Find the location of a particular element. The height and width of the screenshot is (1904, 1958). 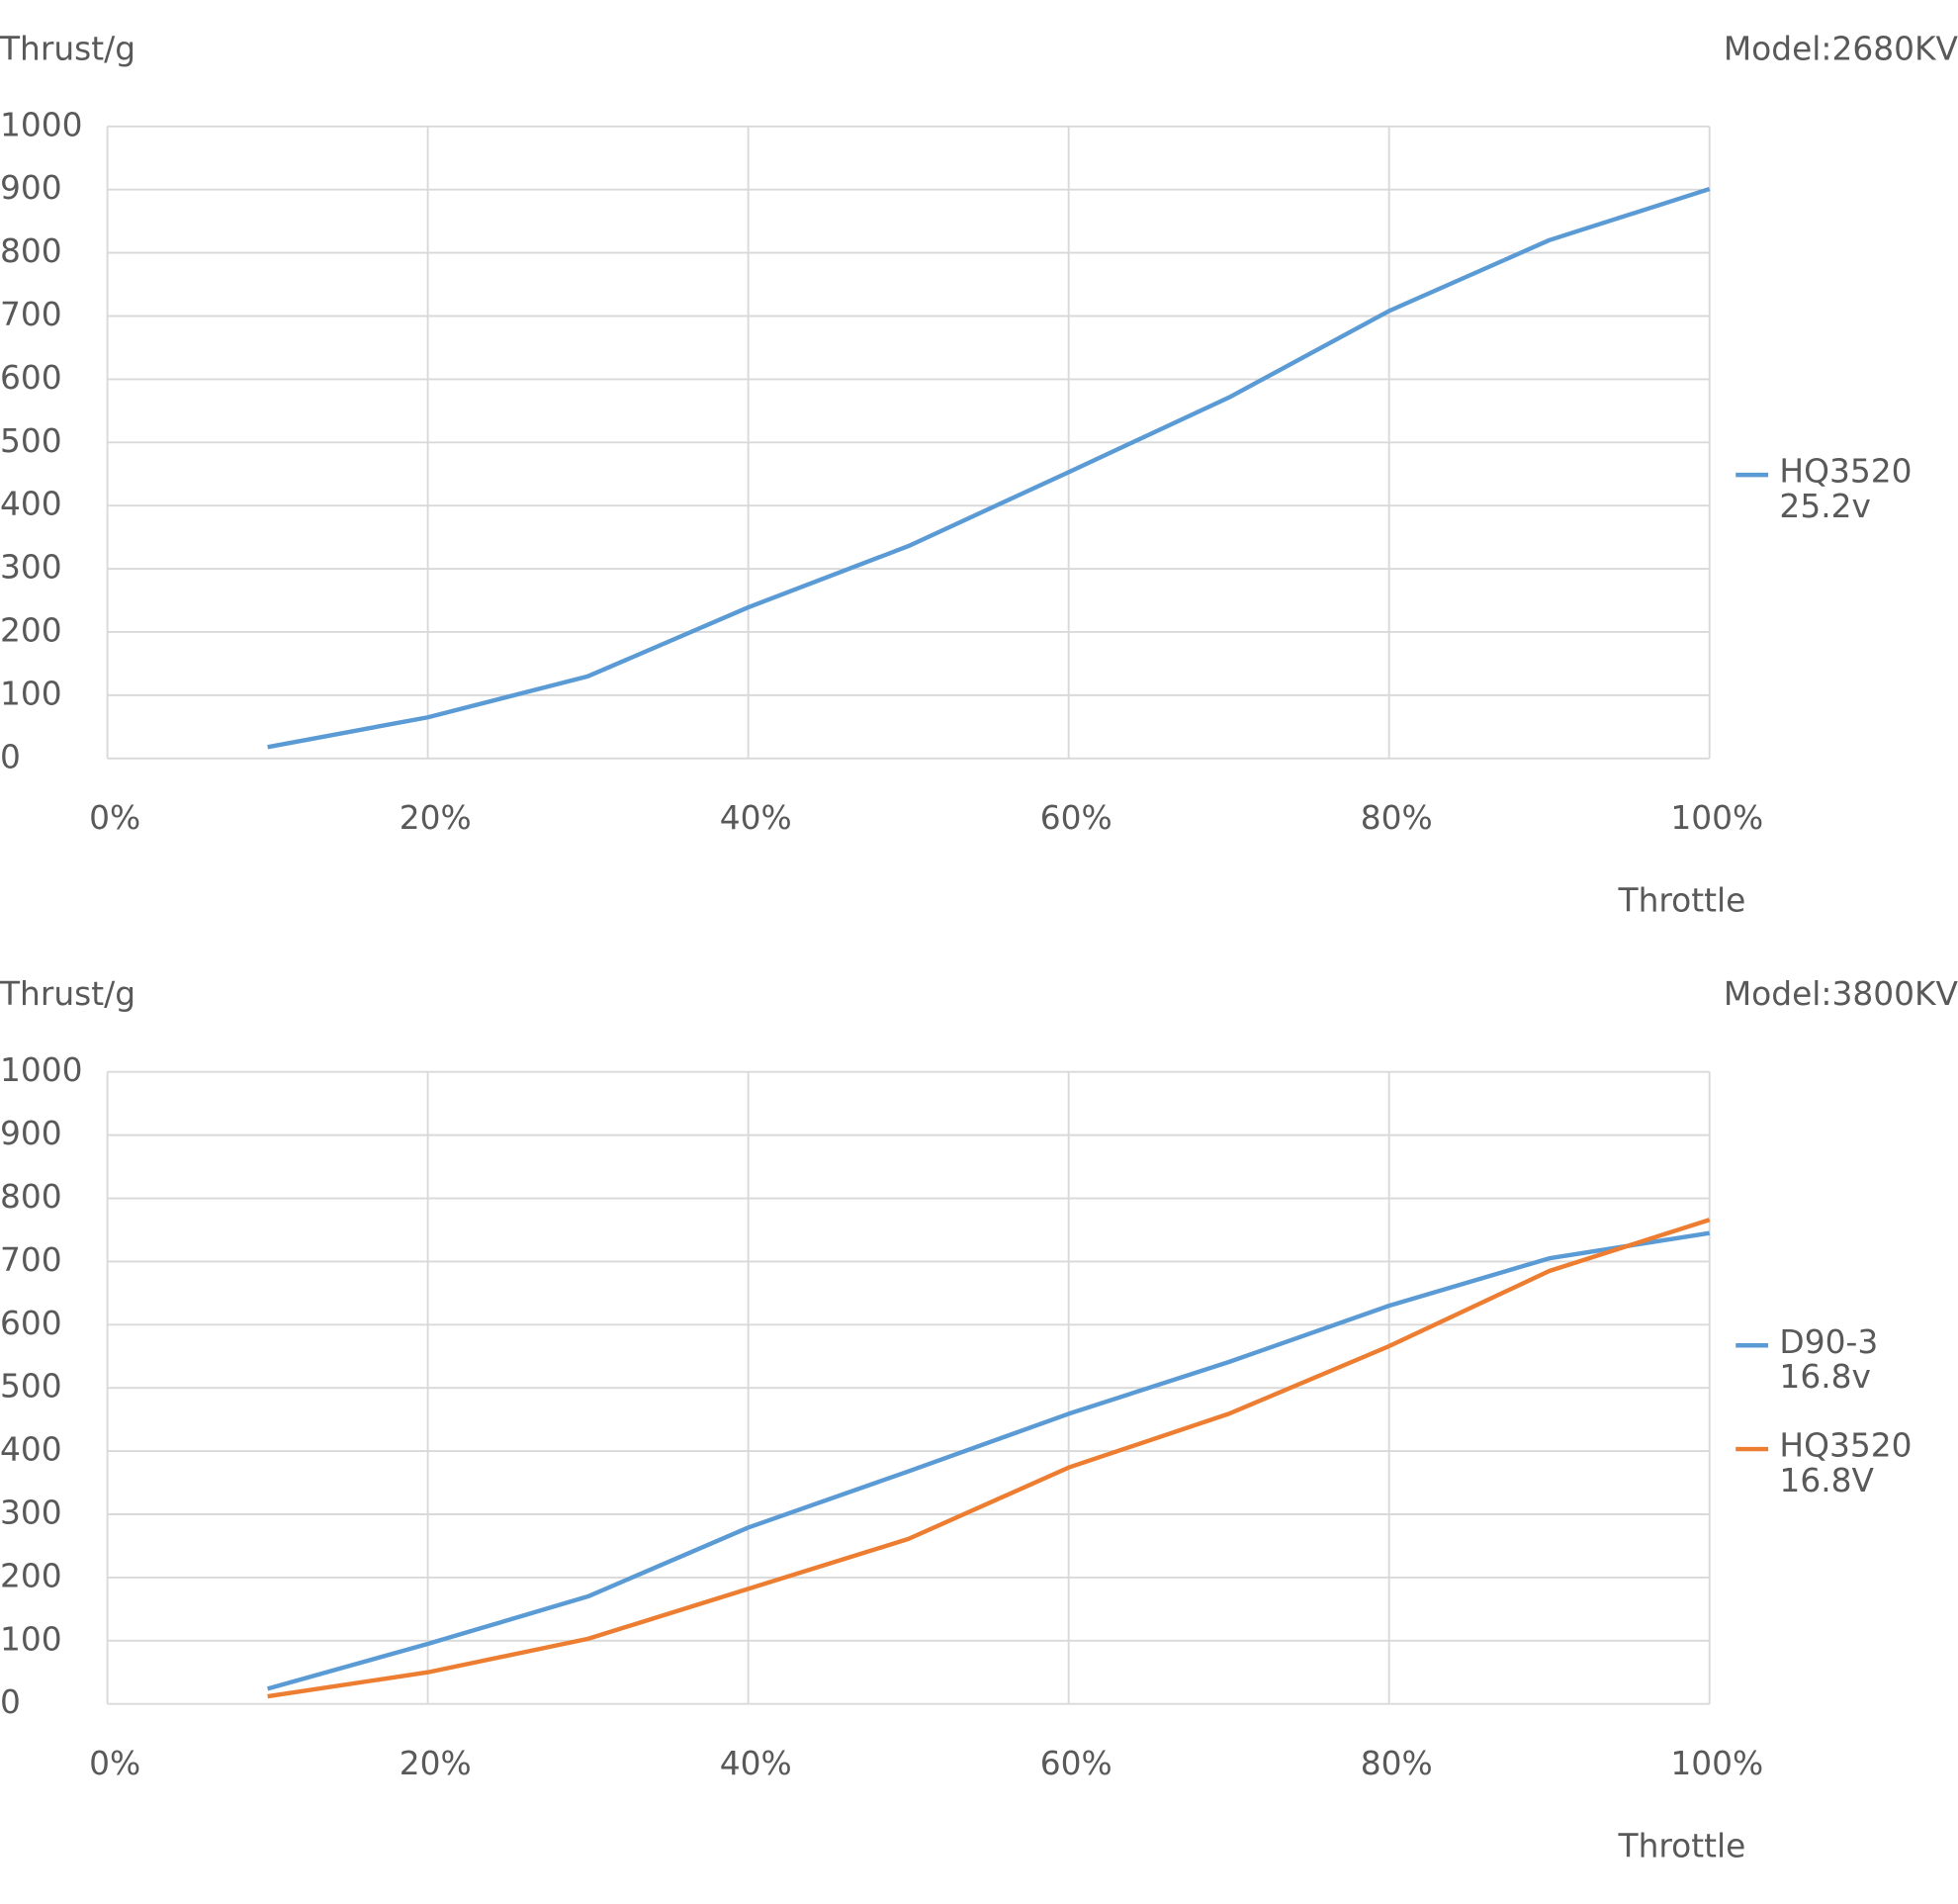

legend-label: HQ3520 25.2v is located at coordinates (1846, 490).